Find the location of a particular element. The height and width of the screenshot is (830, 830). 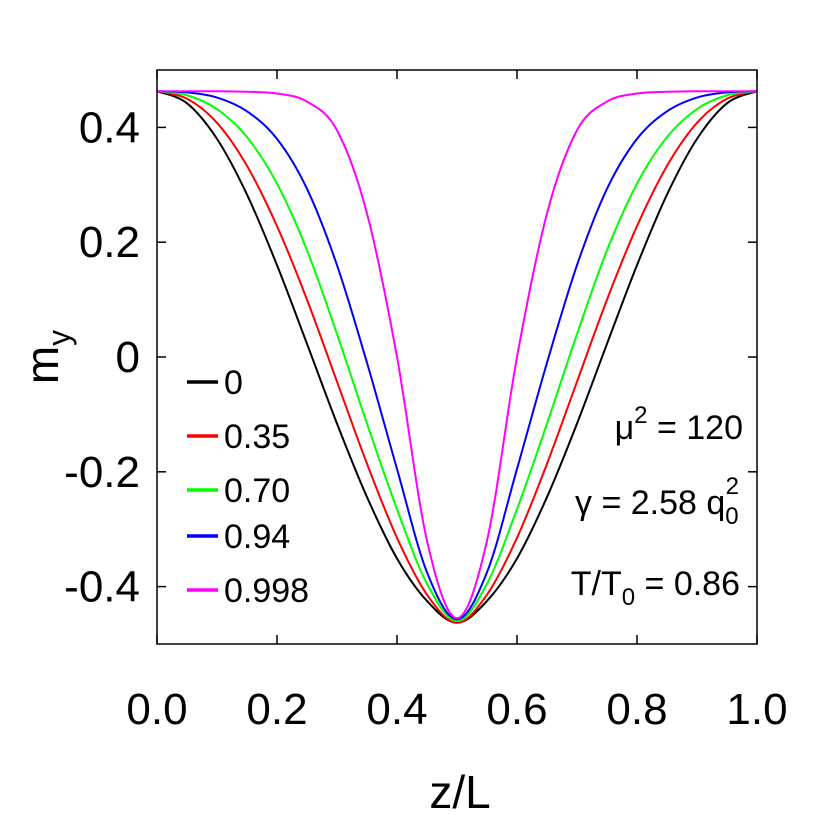

annotation-temp-base: T/T is located at coordinates (596, 584).